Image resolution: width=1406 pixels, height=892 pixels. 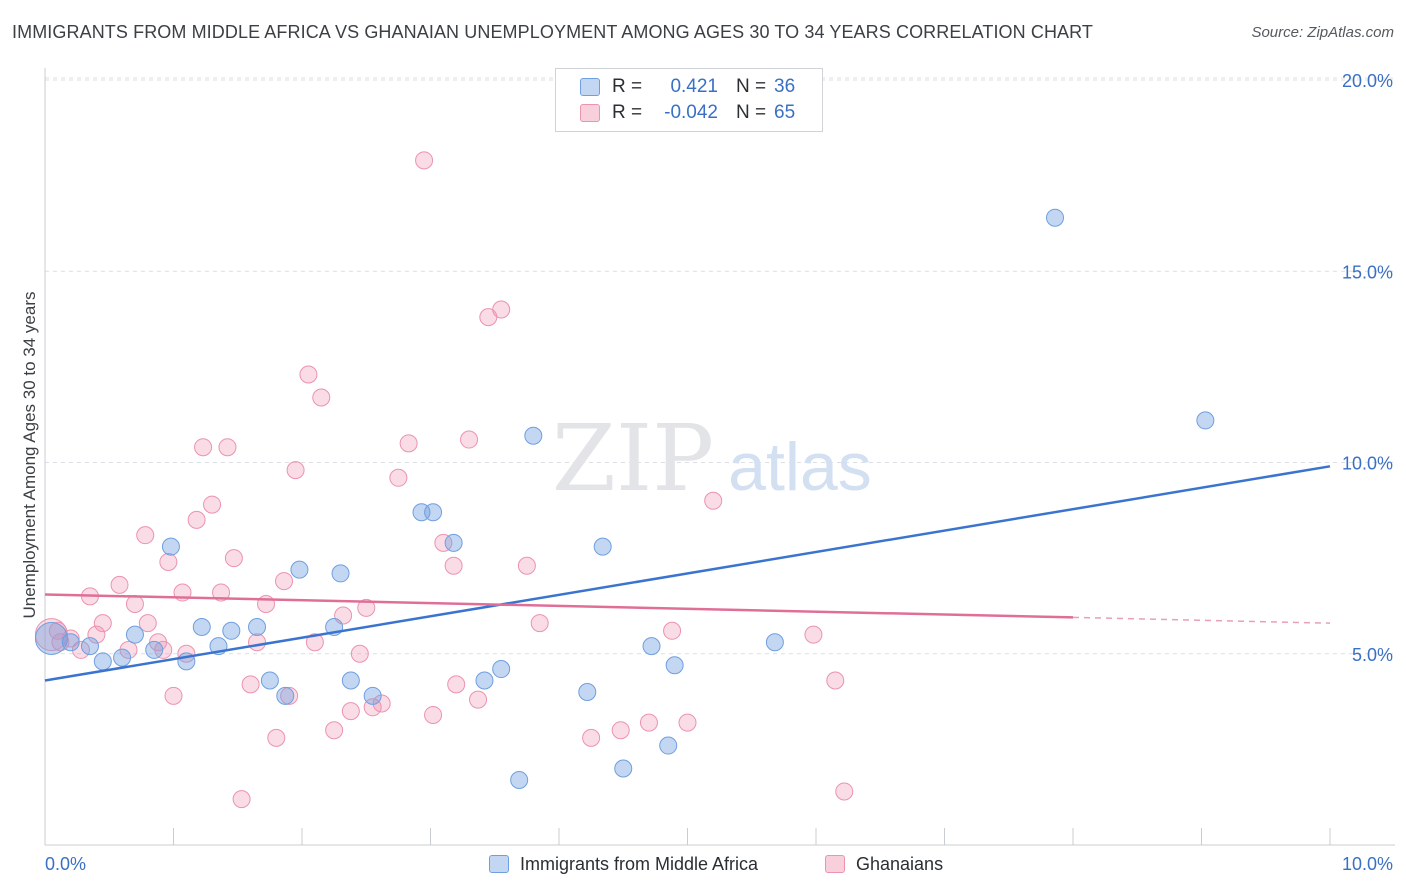 I want to click on correlation-legend: R = 0.421 N = 36 R = -0.042 N = 65, so click(x=689, y=100).